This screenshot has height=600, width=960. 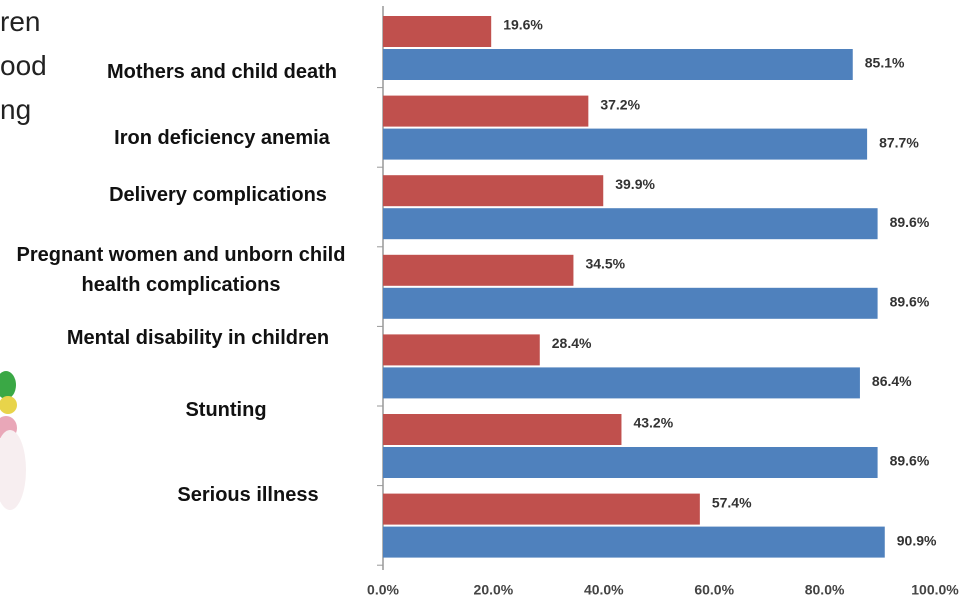 I want to click on value-label: 19.6%, so click(x=523, y=25).